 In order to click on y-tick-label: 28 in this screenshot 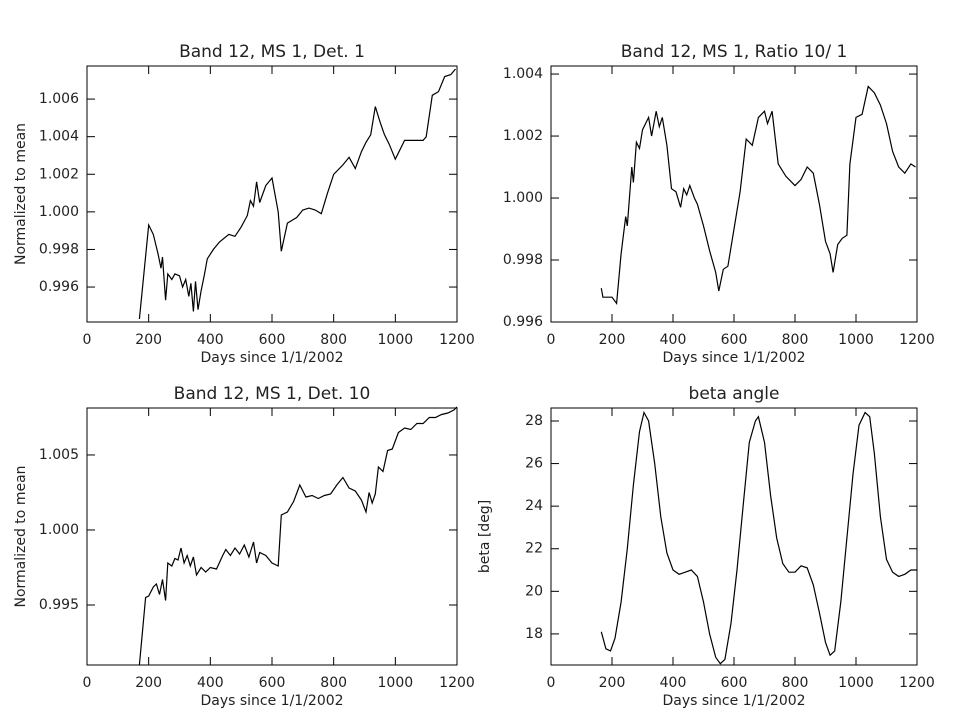, I will do `click(534, 421)`.